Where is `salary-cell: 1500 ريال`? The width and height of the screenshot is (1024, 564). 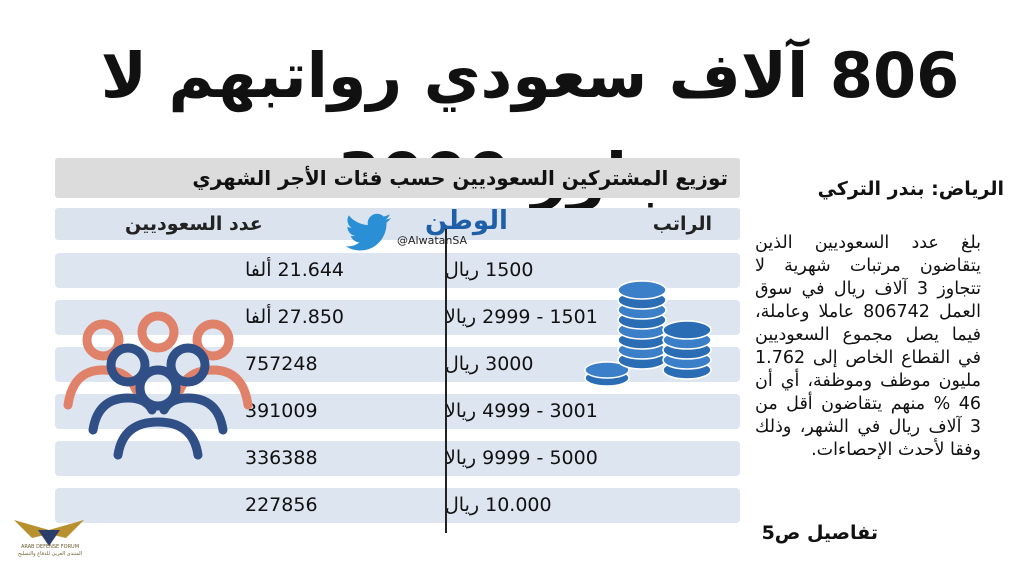 salary-cell: 1500 ريال is located at coordinates (489, 270).